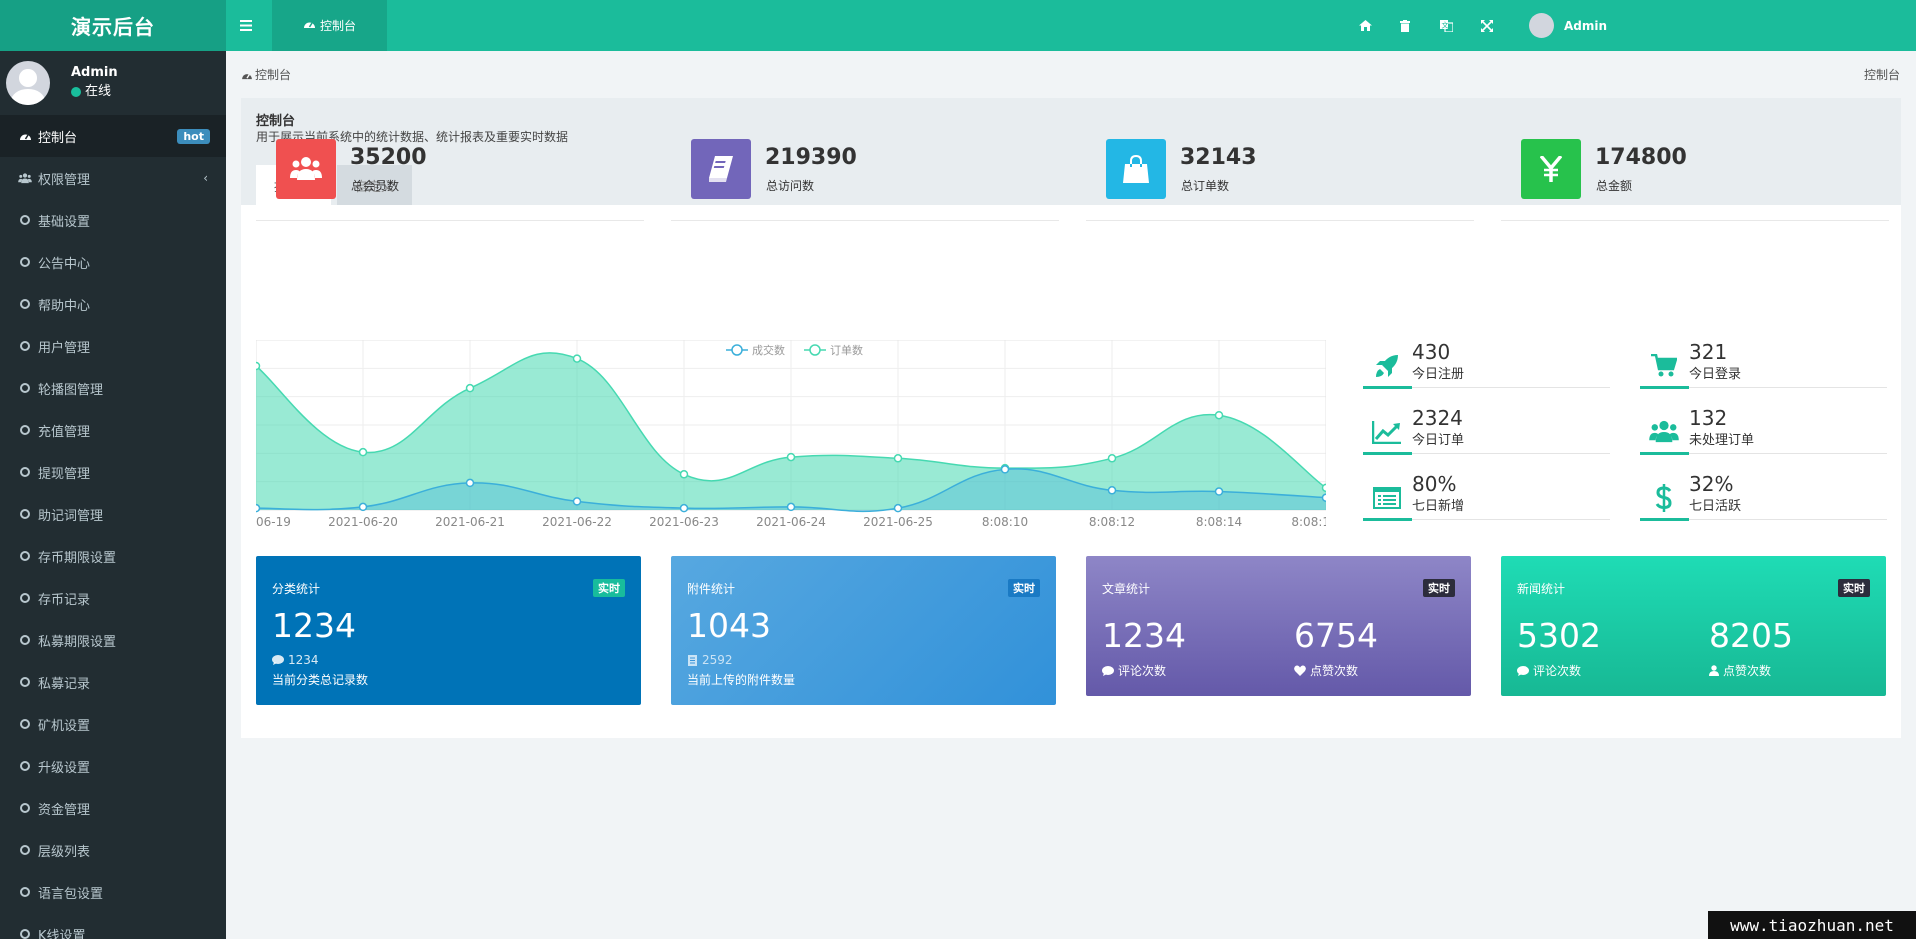  What do you see at coordinates (113, 178) in the screenshot?
I see `sidebar-item: 权限管理 ‹` at bounding box center [113, 178].